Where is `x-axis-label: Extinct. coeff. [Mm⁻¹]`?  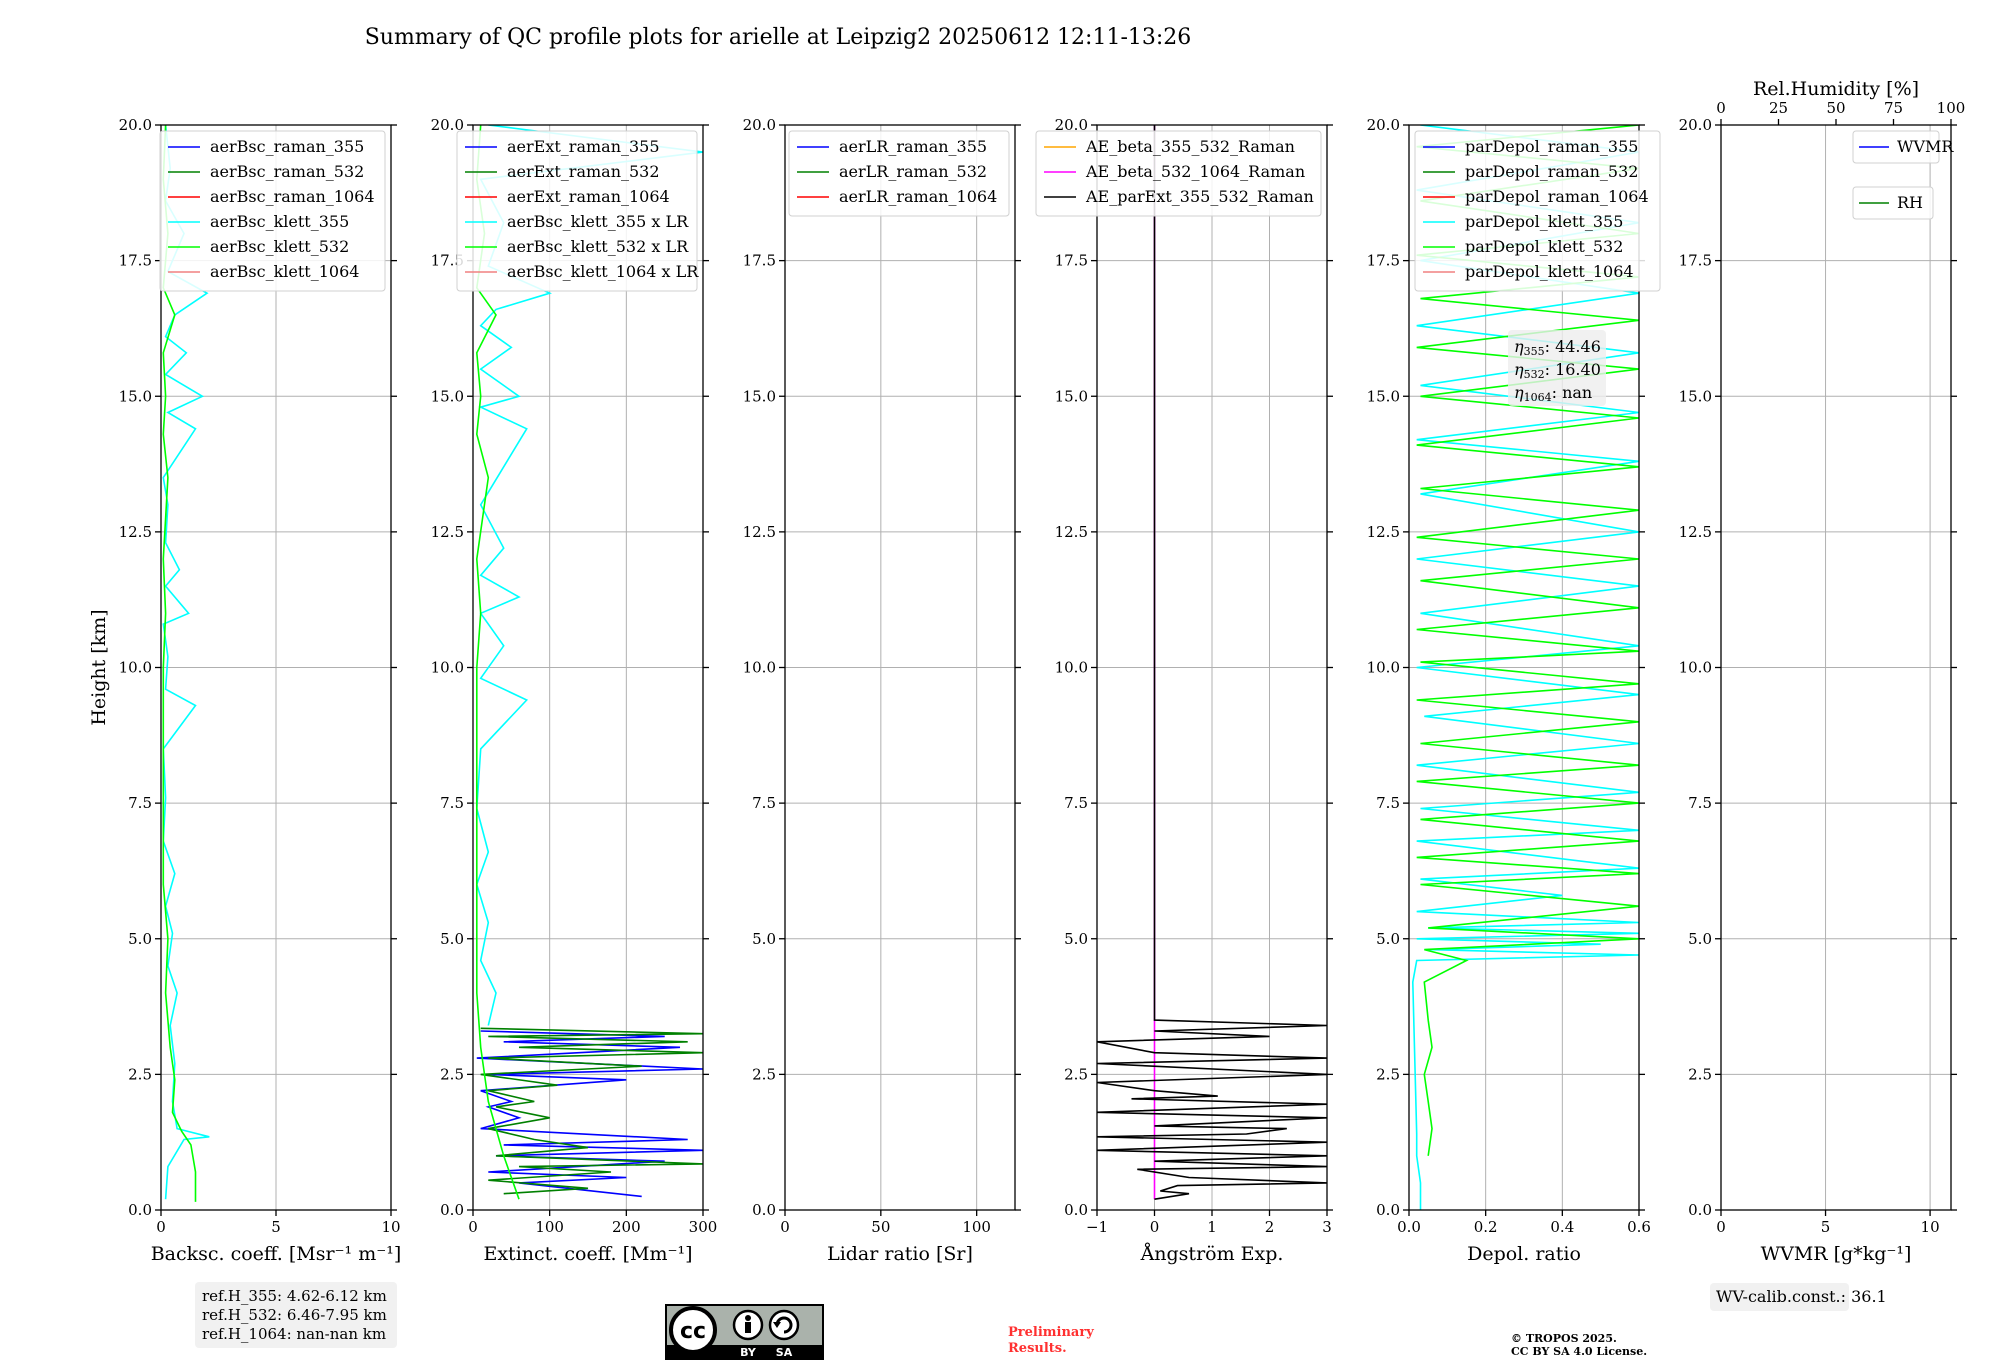 x-axis-label: Extinct. coeff. [Mm⁻¹] is located at coordinates (587, 1254).